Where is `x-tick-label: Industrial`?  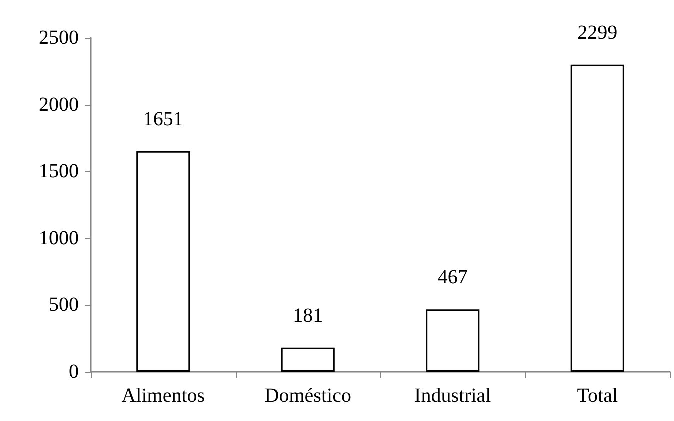 x-tick-label: Industrial is located at coordinates (453, 396).